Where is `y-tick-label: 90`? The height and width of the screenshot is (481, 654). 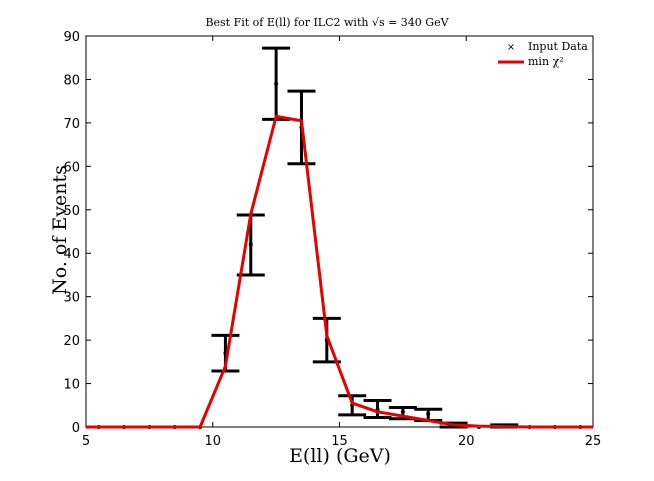
y-tick-label: 90 is located at coordinates (71, 37).